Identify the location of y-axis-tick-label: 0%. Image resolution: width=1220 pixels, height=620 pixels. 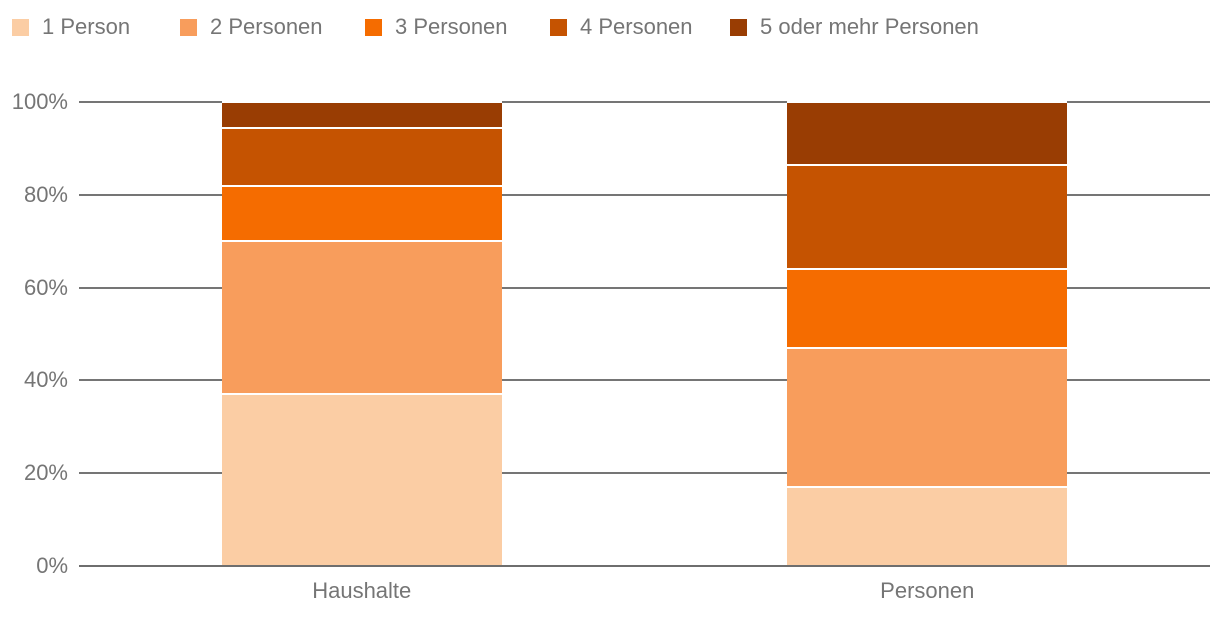
(52, 565).